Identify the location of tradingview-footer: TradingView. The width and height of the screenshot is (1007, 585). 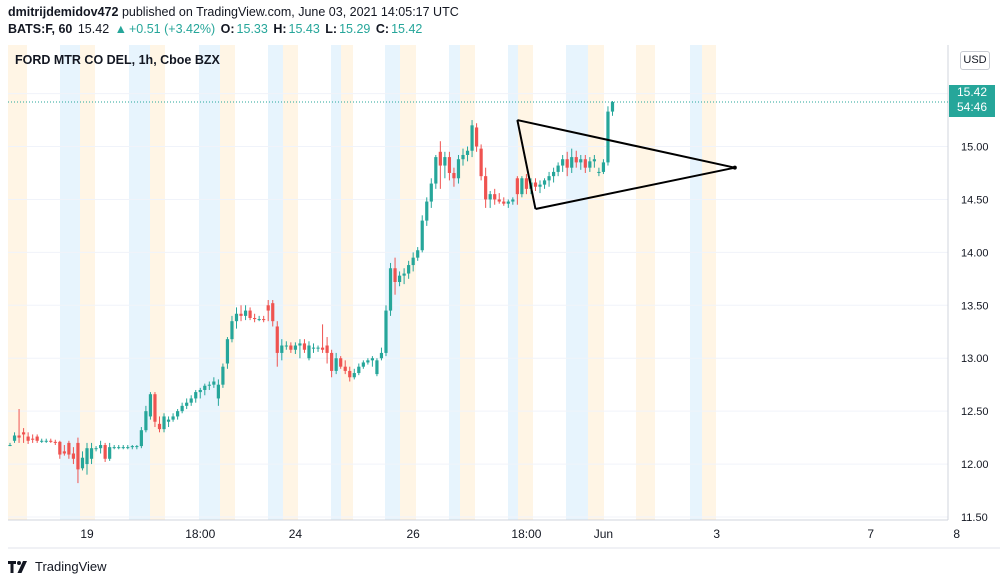
(57, 566).